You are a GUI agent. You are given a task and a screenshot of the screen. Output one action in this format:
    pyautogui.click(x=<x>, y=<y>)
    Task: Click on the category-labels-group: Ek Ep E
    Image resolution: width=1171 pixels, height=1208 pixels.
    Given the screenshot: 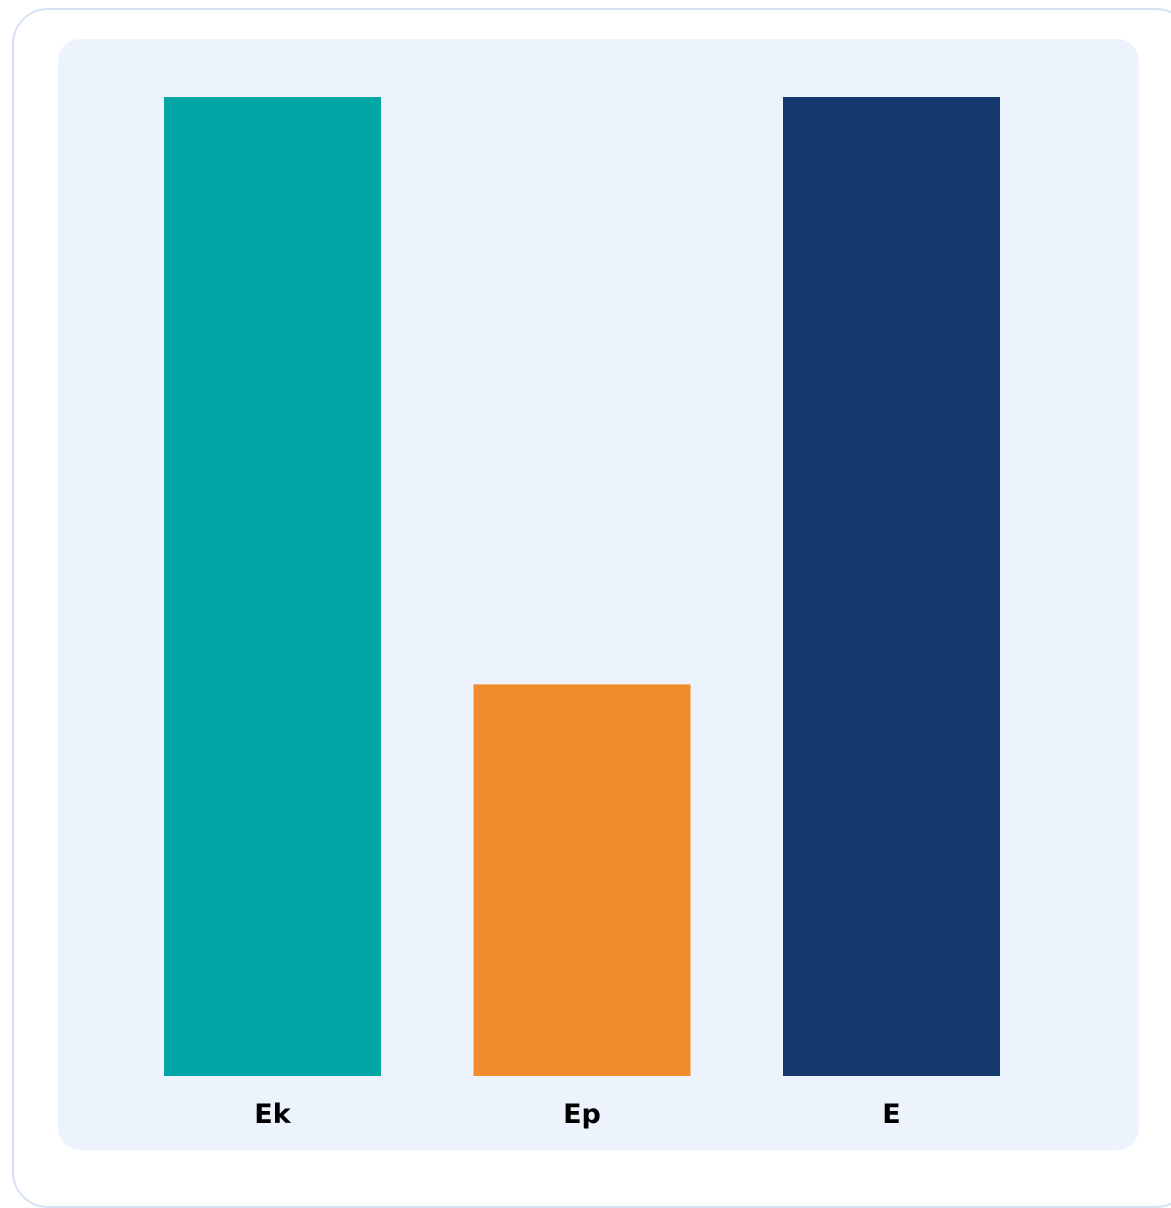 What is the action you would take?
    pyautogui.click(x=577, y=1114)
    